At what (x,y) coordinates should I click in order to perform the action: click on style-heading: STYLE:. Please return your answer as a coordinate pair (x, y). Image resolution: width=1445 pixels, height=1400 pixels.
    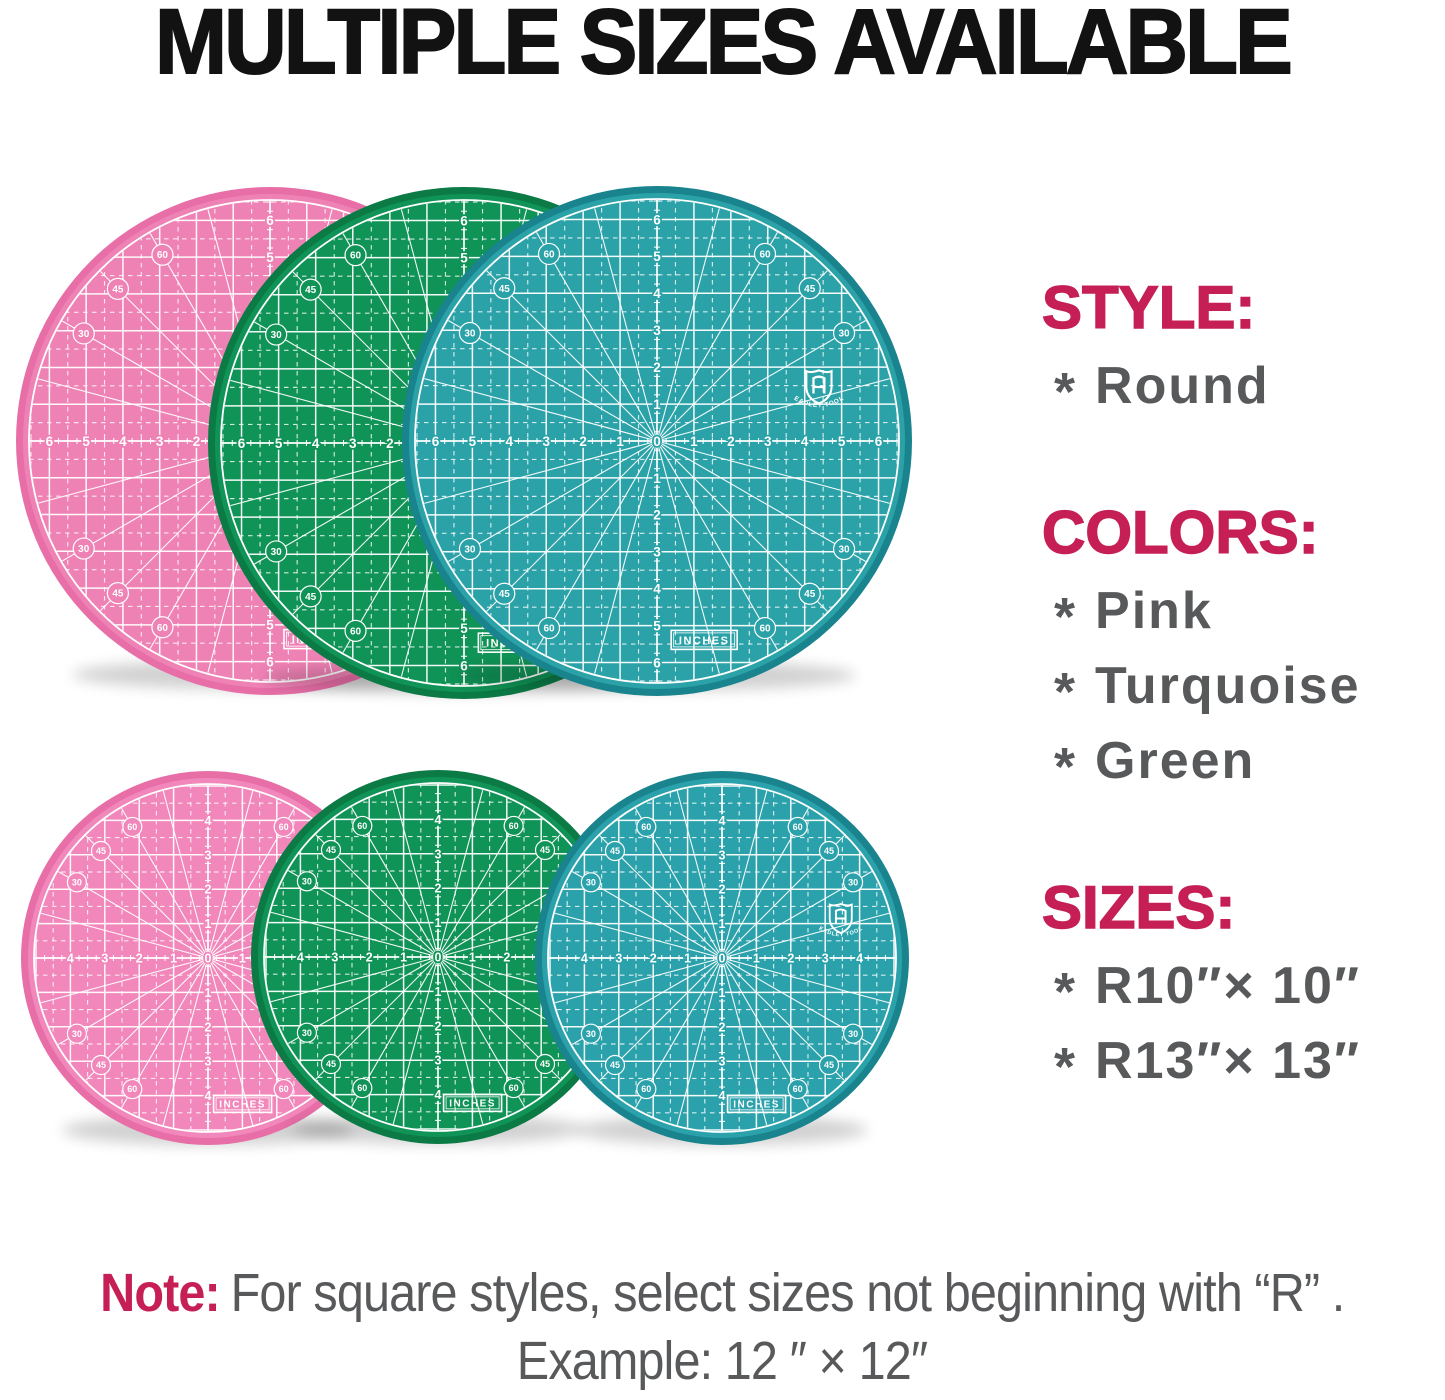
    Looking at the image, I should click on (1148, 307).